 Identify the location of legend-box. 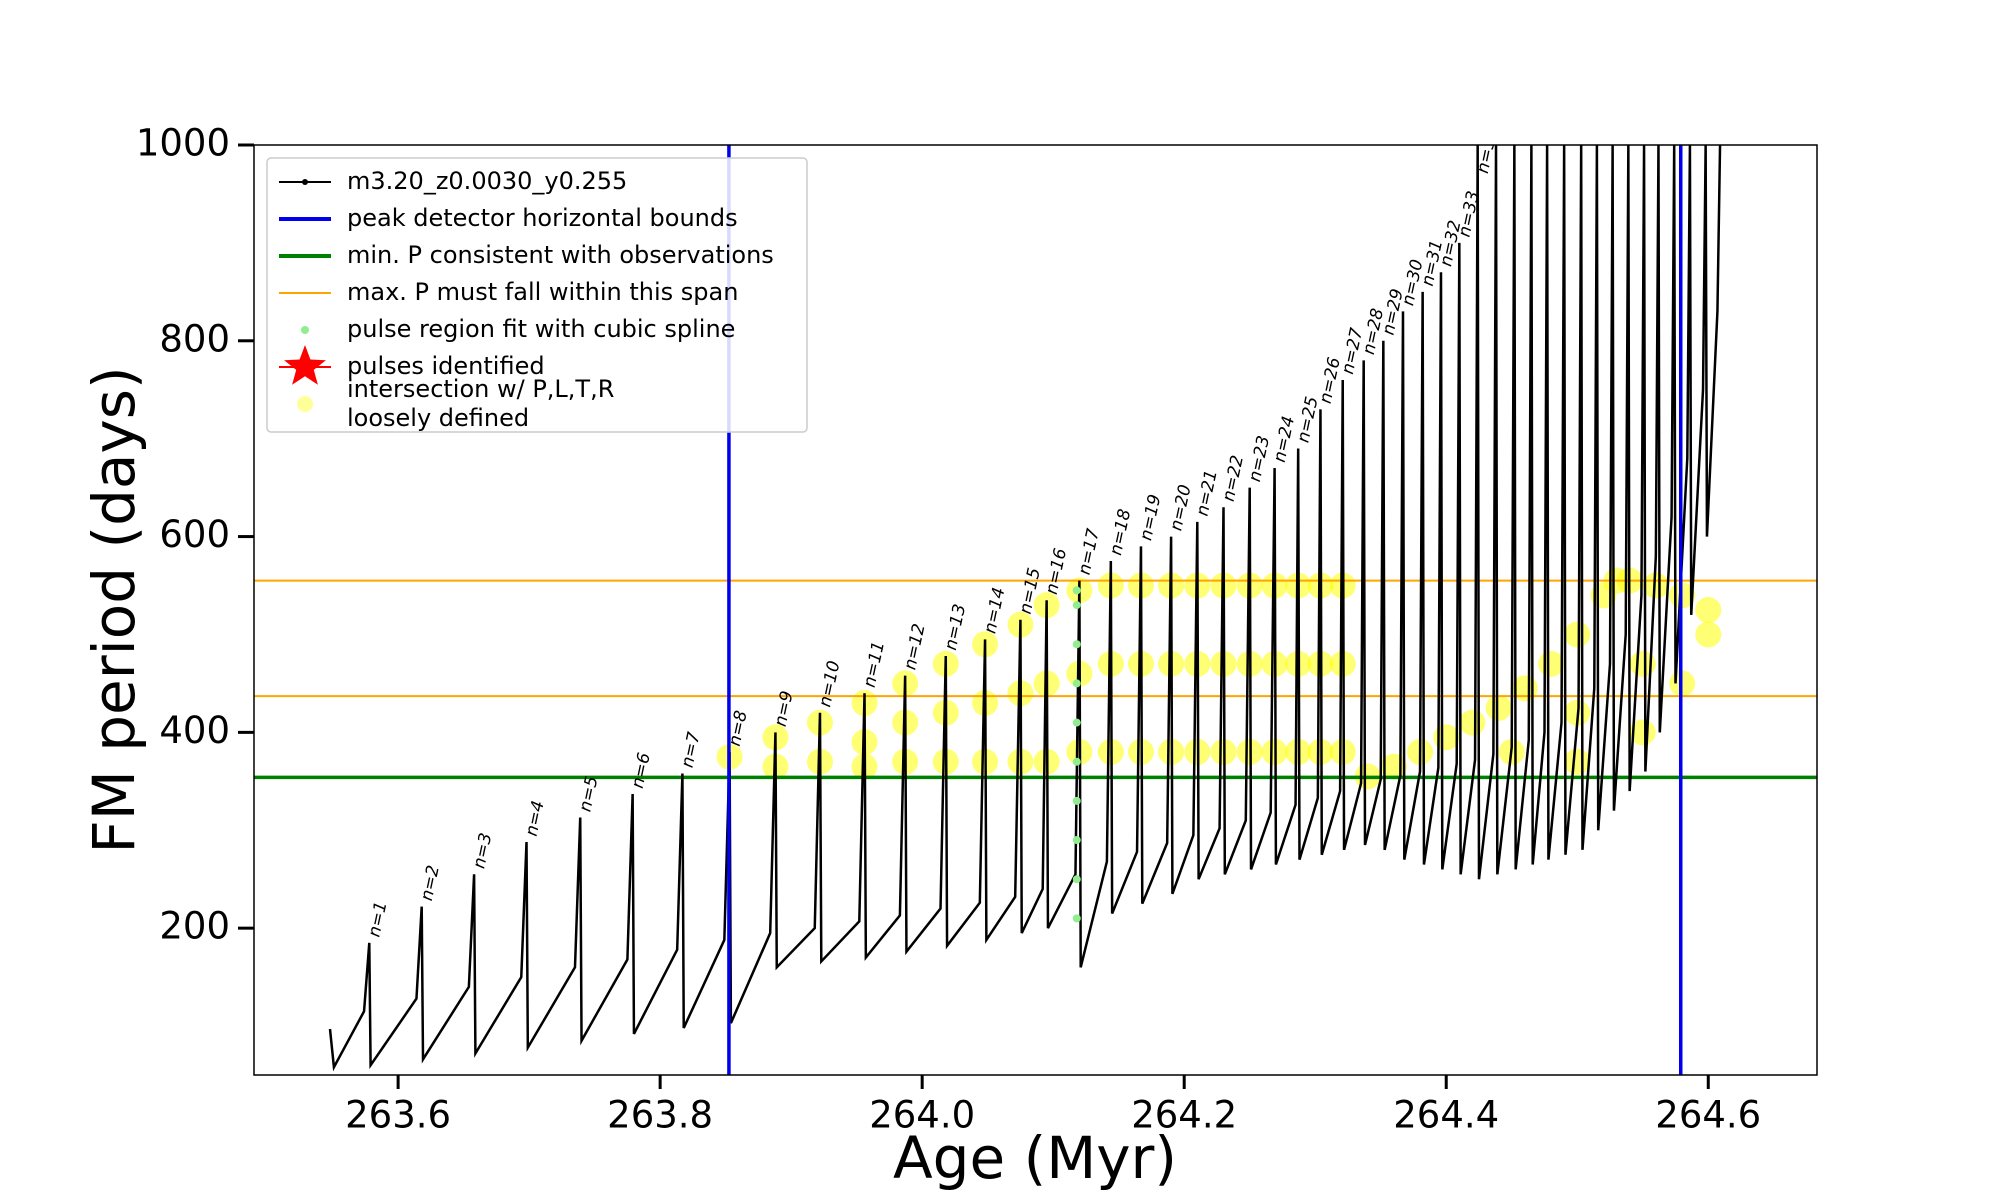
(537, 295).